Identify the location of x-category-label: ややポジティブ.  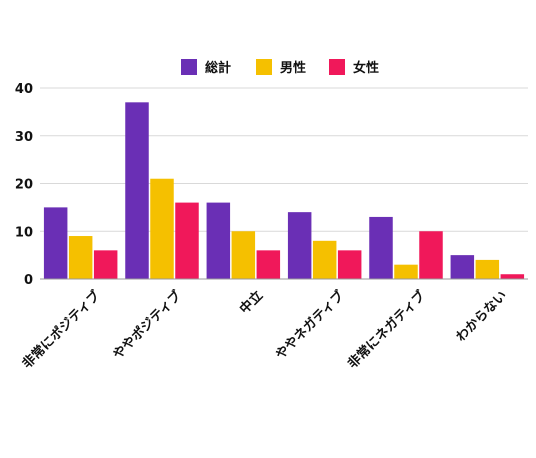
(147, 325).